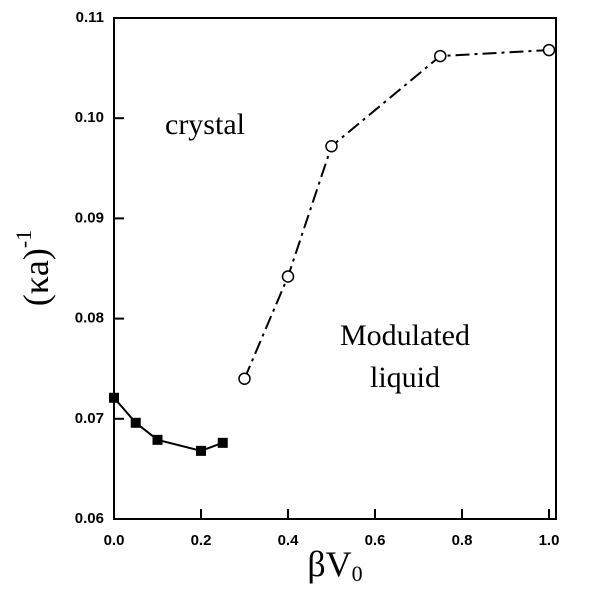 The image size is (590, 589). I want to click on x-tick-label: 0.8, so click(462, 540).